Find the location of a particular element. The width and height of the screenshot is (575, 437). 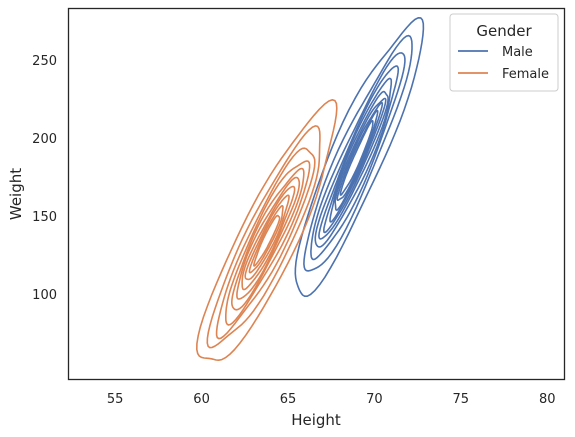

x-tick-label: 75 is located at coordinates (461, 399).